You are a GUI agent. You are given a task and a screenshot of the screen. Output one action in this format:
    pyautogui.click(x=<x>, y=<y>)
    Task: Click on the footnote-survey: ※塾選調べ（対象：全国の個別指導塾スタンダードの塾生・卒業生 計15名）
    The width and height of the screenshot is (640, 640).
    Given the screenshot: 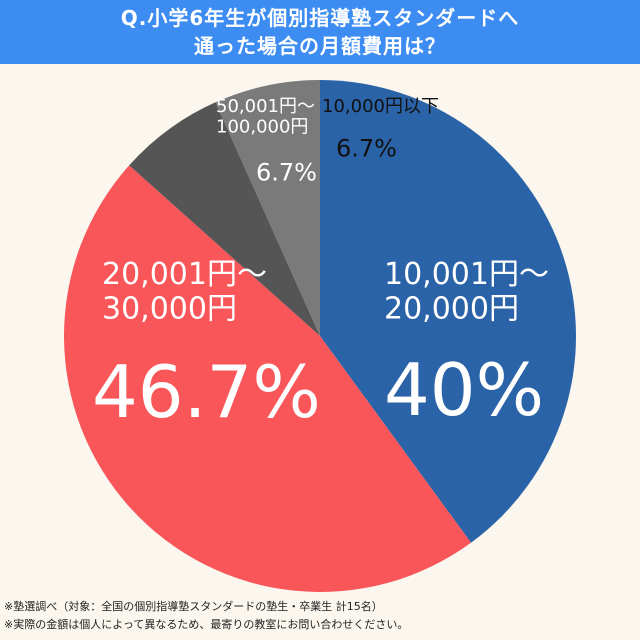 What is the action you would take?
    pyautogui.click(x=193, y=606)
    